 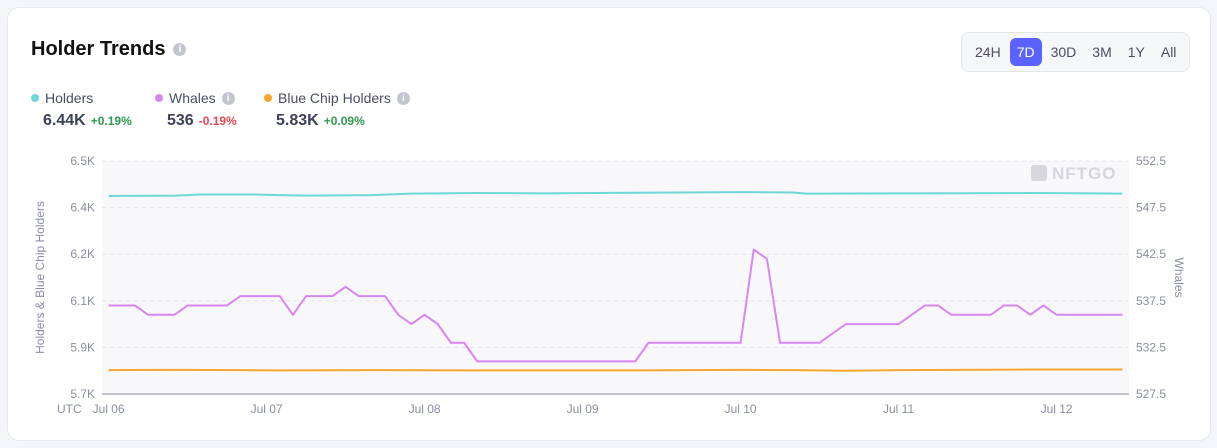 What do you see at coordinates (82, 301) in the screenshot?
I see `y-left-tick-label: 6.1K` at bounding box center [82, 301].